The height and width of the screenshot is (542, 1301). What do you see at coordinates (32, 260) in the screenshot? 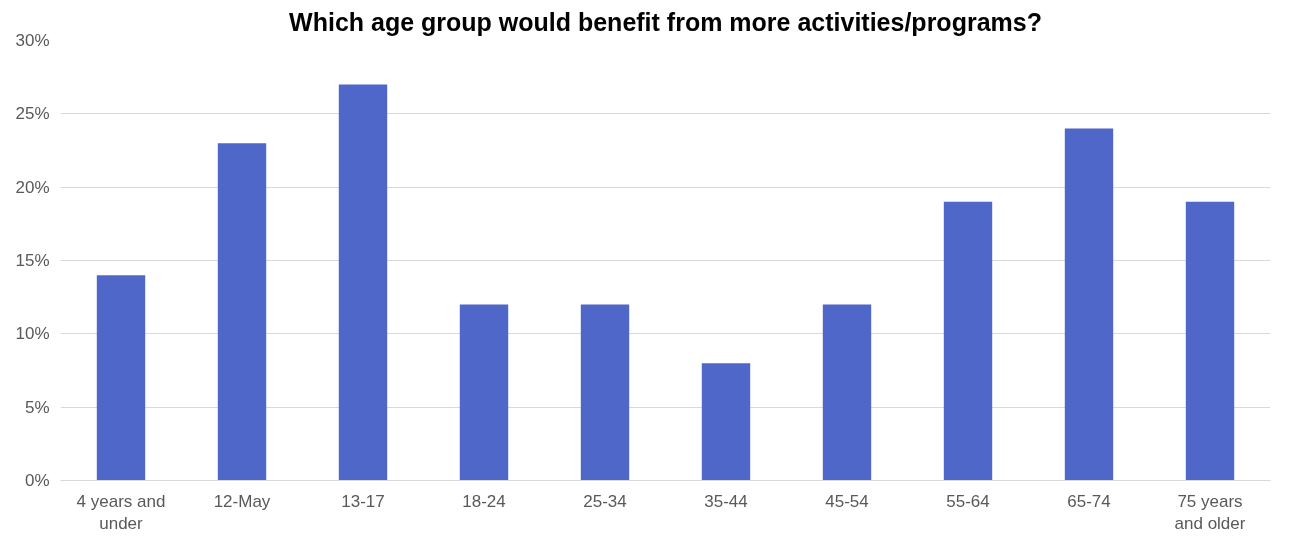
I see `y-tick-label: 15%` at bounding box center [32, 260].